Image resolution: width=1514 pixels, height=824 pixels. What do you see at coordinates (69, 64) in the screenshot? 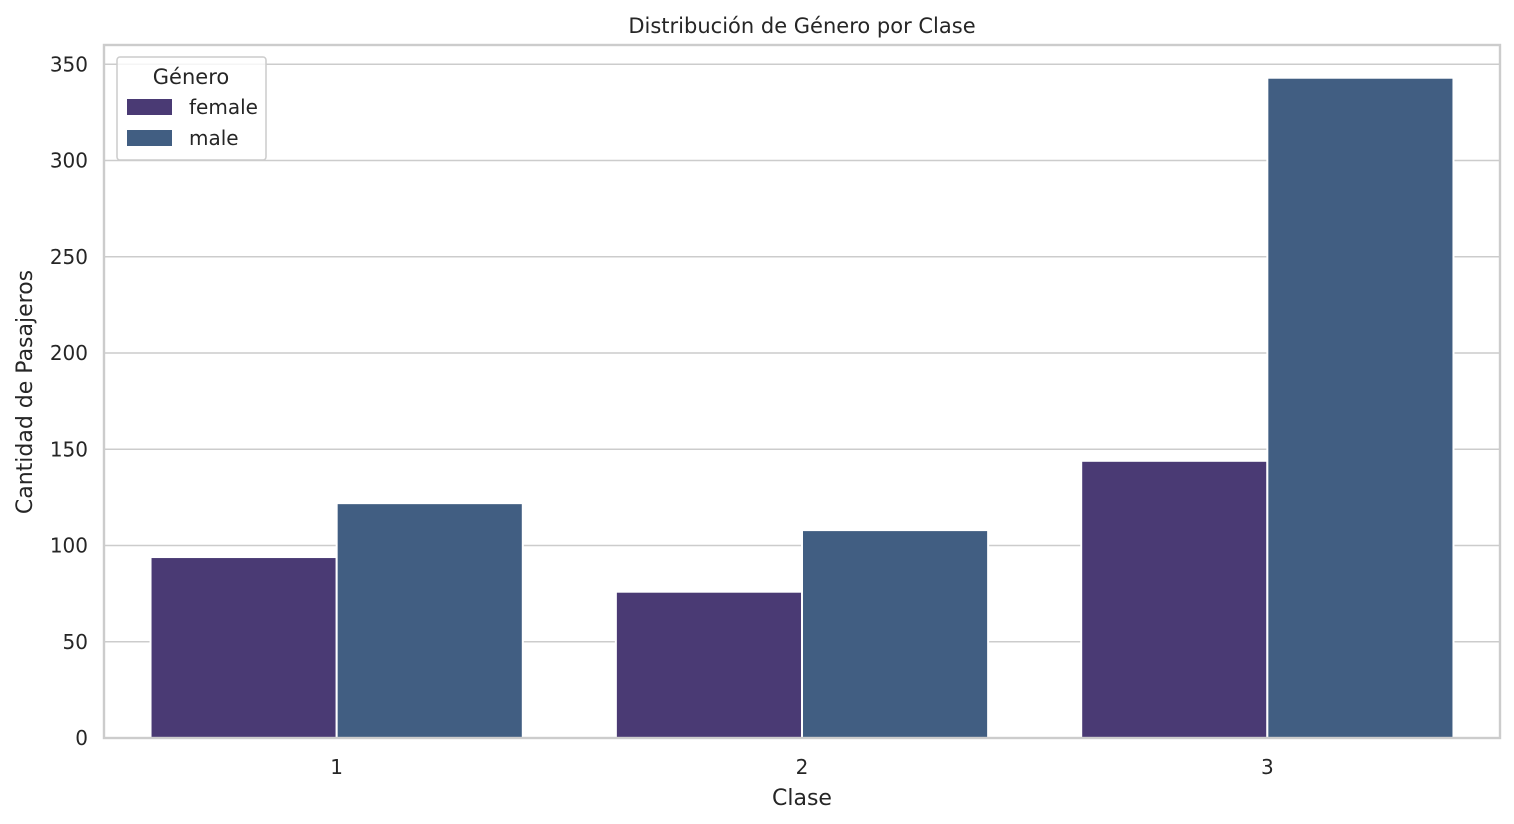
I see `y-tick-label: 350` at bounding box center [69, 64].